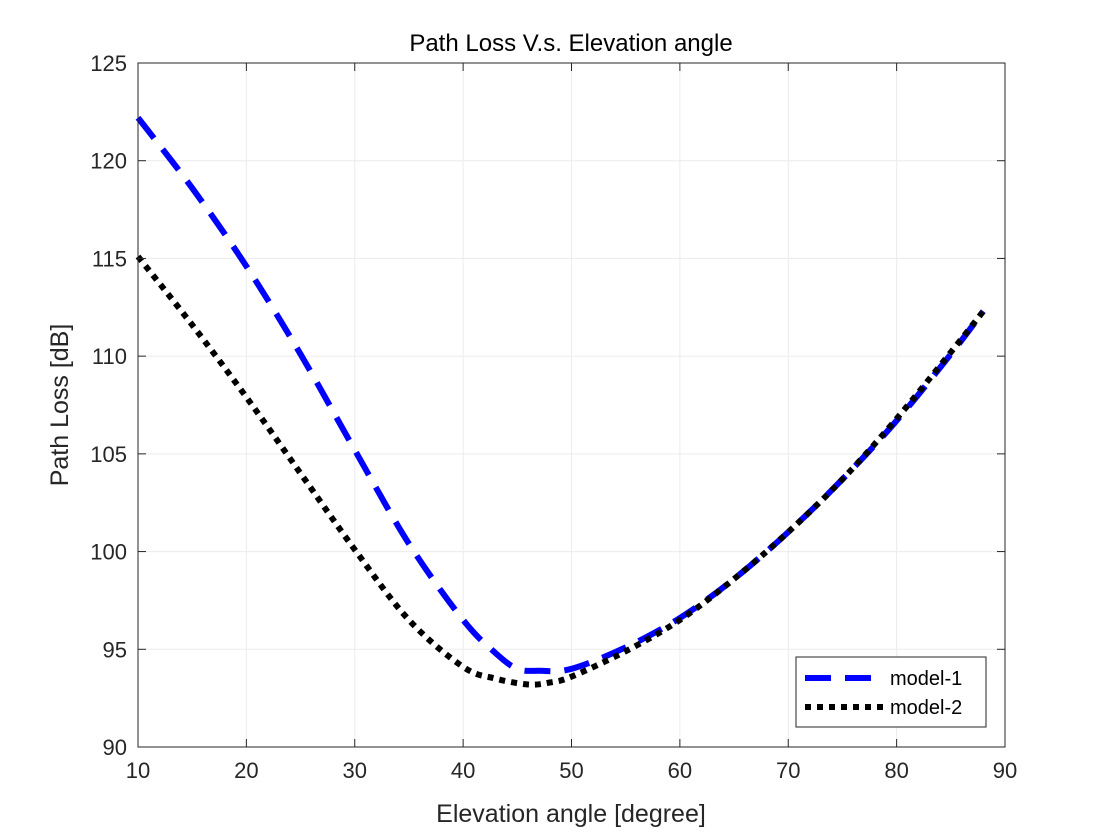 Image resolution: width=1108 pixels, height=835 pixels. Describe the element at coordinates (108, 552) in the screenshot. I see `y-tick-label: 100` at that location.